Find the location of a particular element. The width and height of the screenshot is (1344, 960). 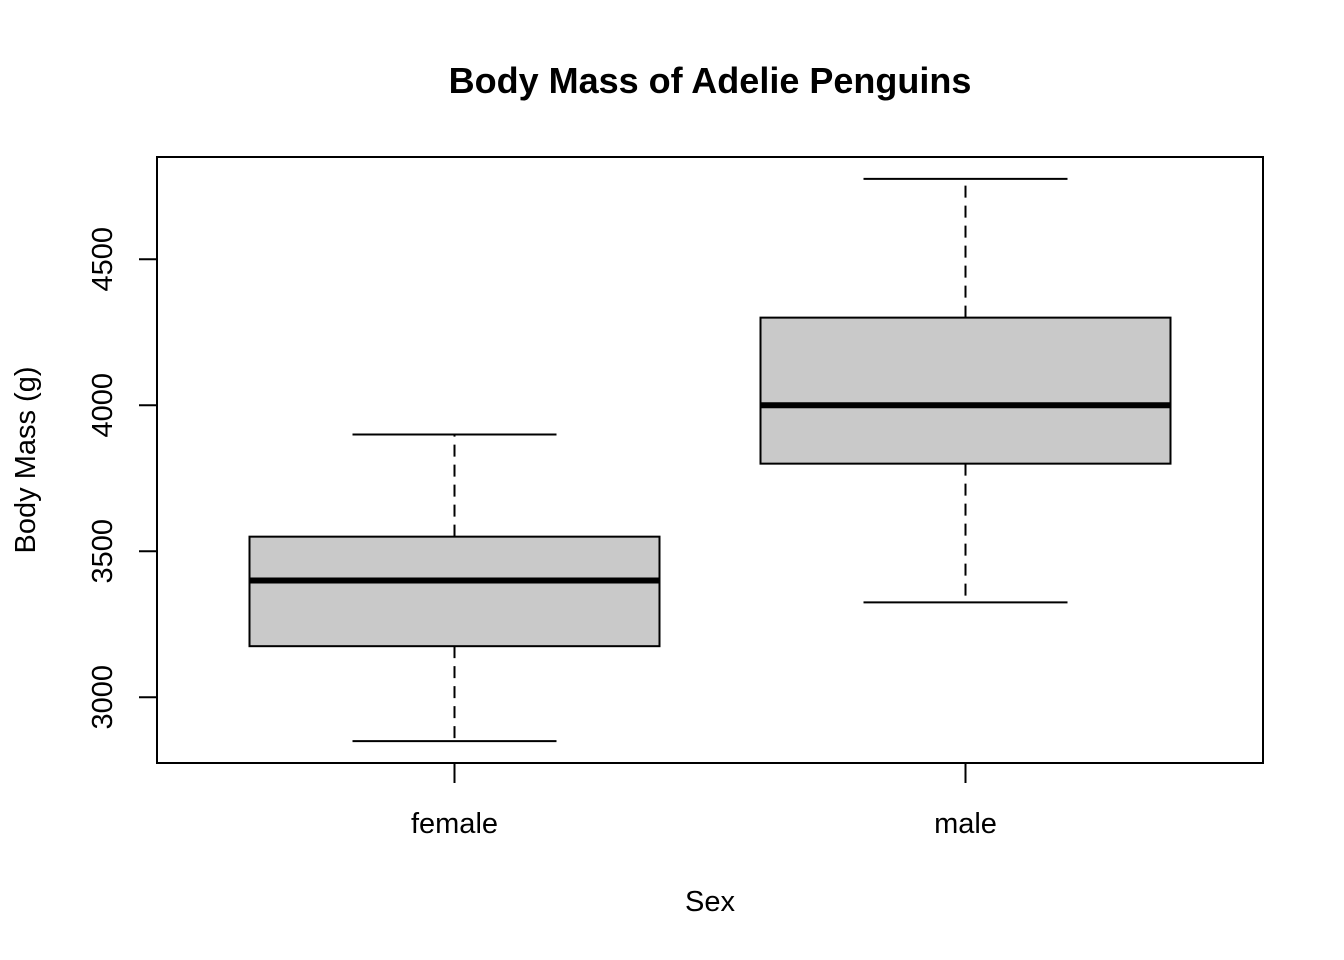

x-tick-label-female: female is located at coordinates (454, 824).